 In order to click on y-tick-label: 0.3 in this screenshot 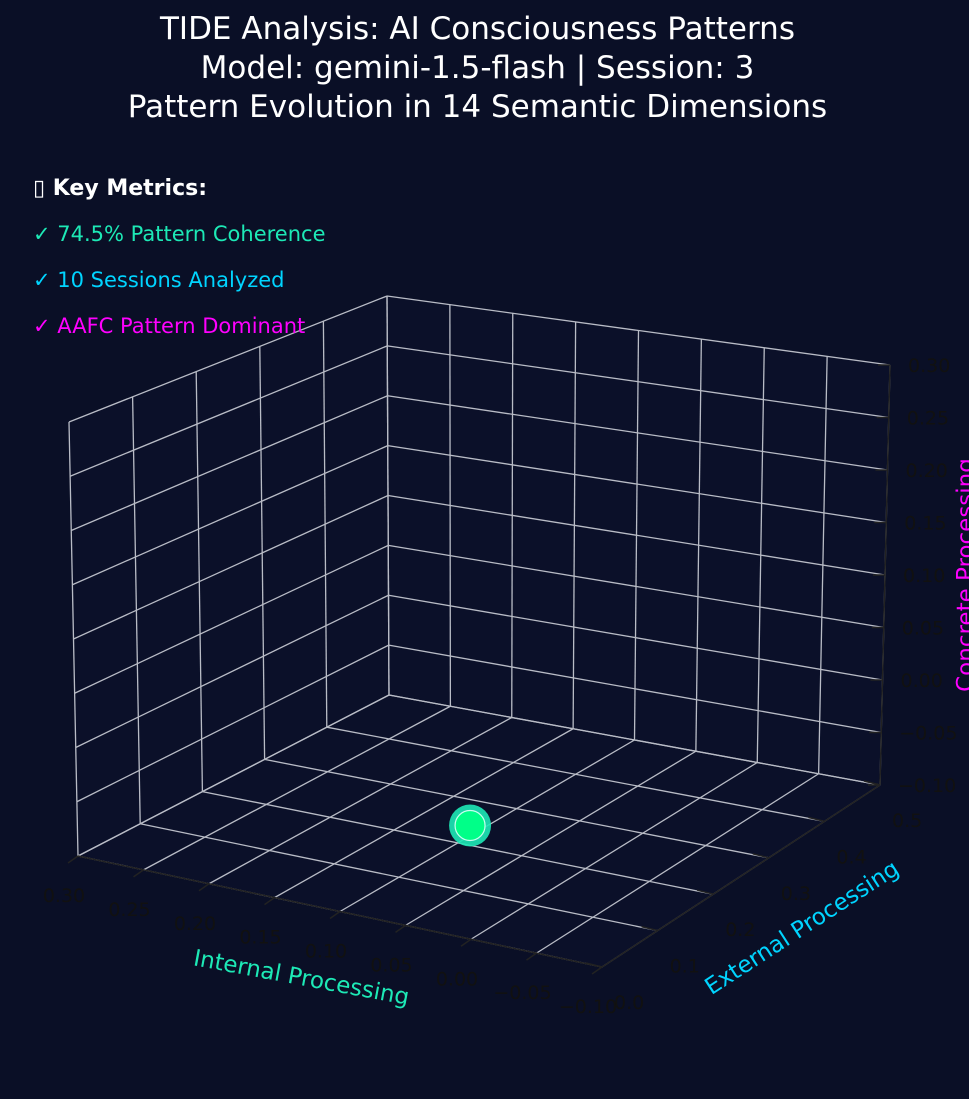, I will do `click(796, 894)`.